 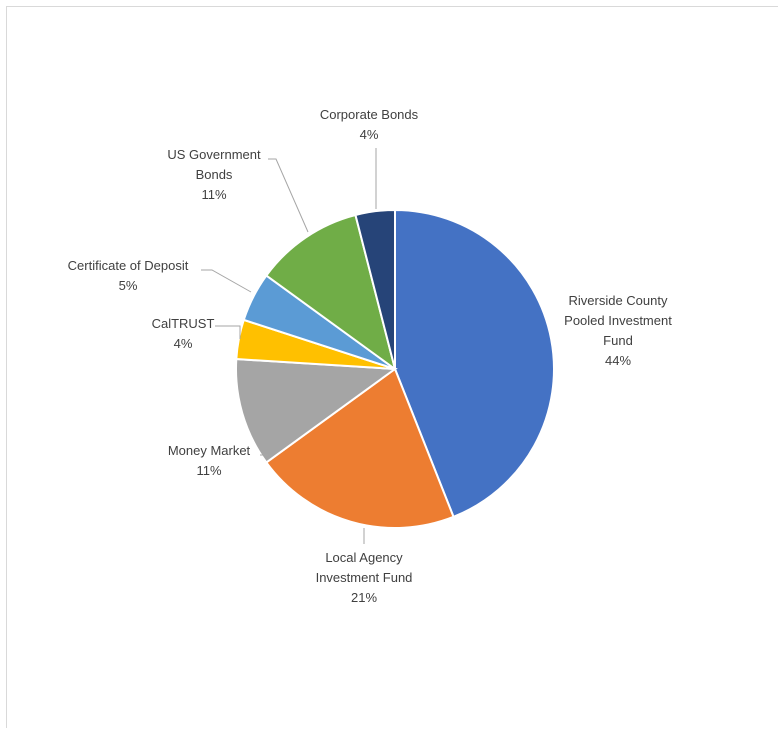 What do you see at coordinates (364, 577) in the screenshot?
I see `data-label-local-agency-investment-fund: Local Agency Investment Fund 21%` at bounding box center [364, 577].